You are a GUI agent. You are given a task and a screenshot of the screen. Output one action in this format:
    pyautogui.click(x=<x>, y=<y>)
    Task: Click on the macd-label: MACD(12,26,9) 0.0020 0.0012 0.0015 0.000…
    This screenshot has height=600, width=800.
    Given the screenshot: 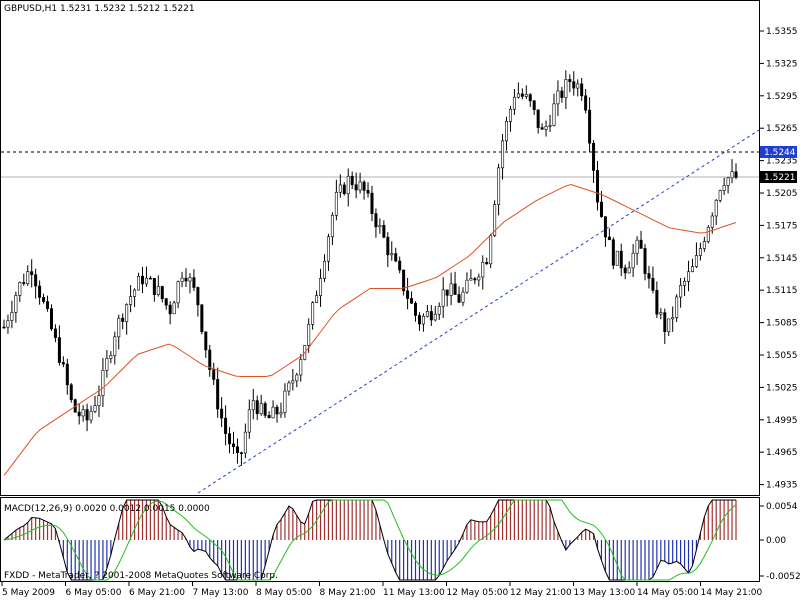 What is the action you would take?
    pyautogui.click(x=107, y=509)
    